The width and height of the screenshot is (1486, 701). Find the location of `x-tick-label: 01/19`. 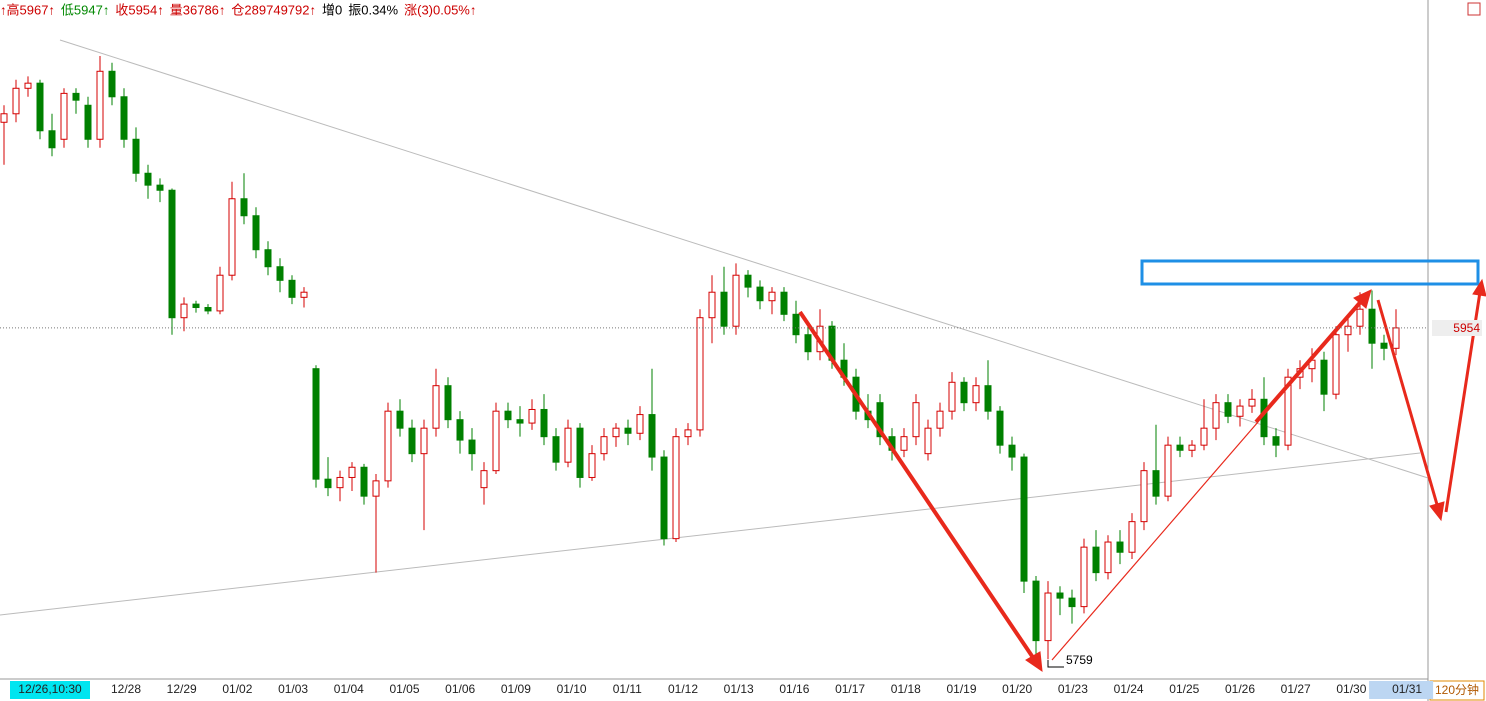

x-tick-label: 01/19 is located at coordinates (961, 689).